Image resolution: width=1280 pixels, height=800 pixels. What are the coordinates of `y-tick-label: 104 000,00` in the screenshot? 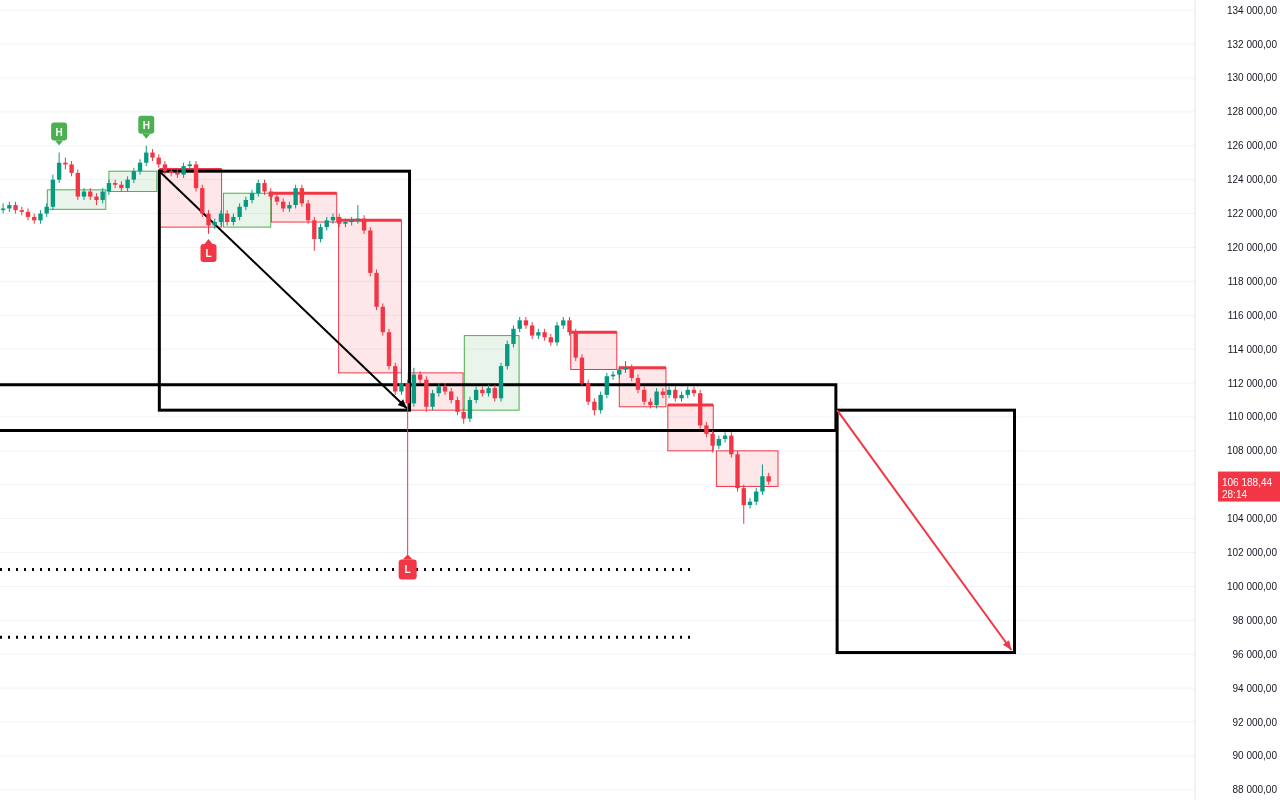 It's located at (1252, 519).